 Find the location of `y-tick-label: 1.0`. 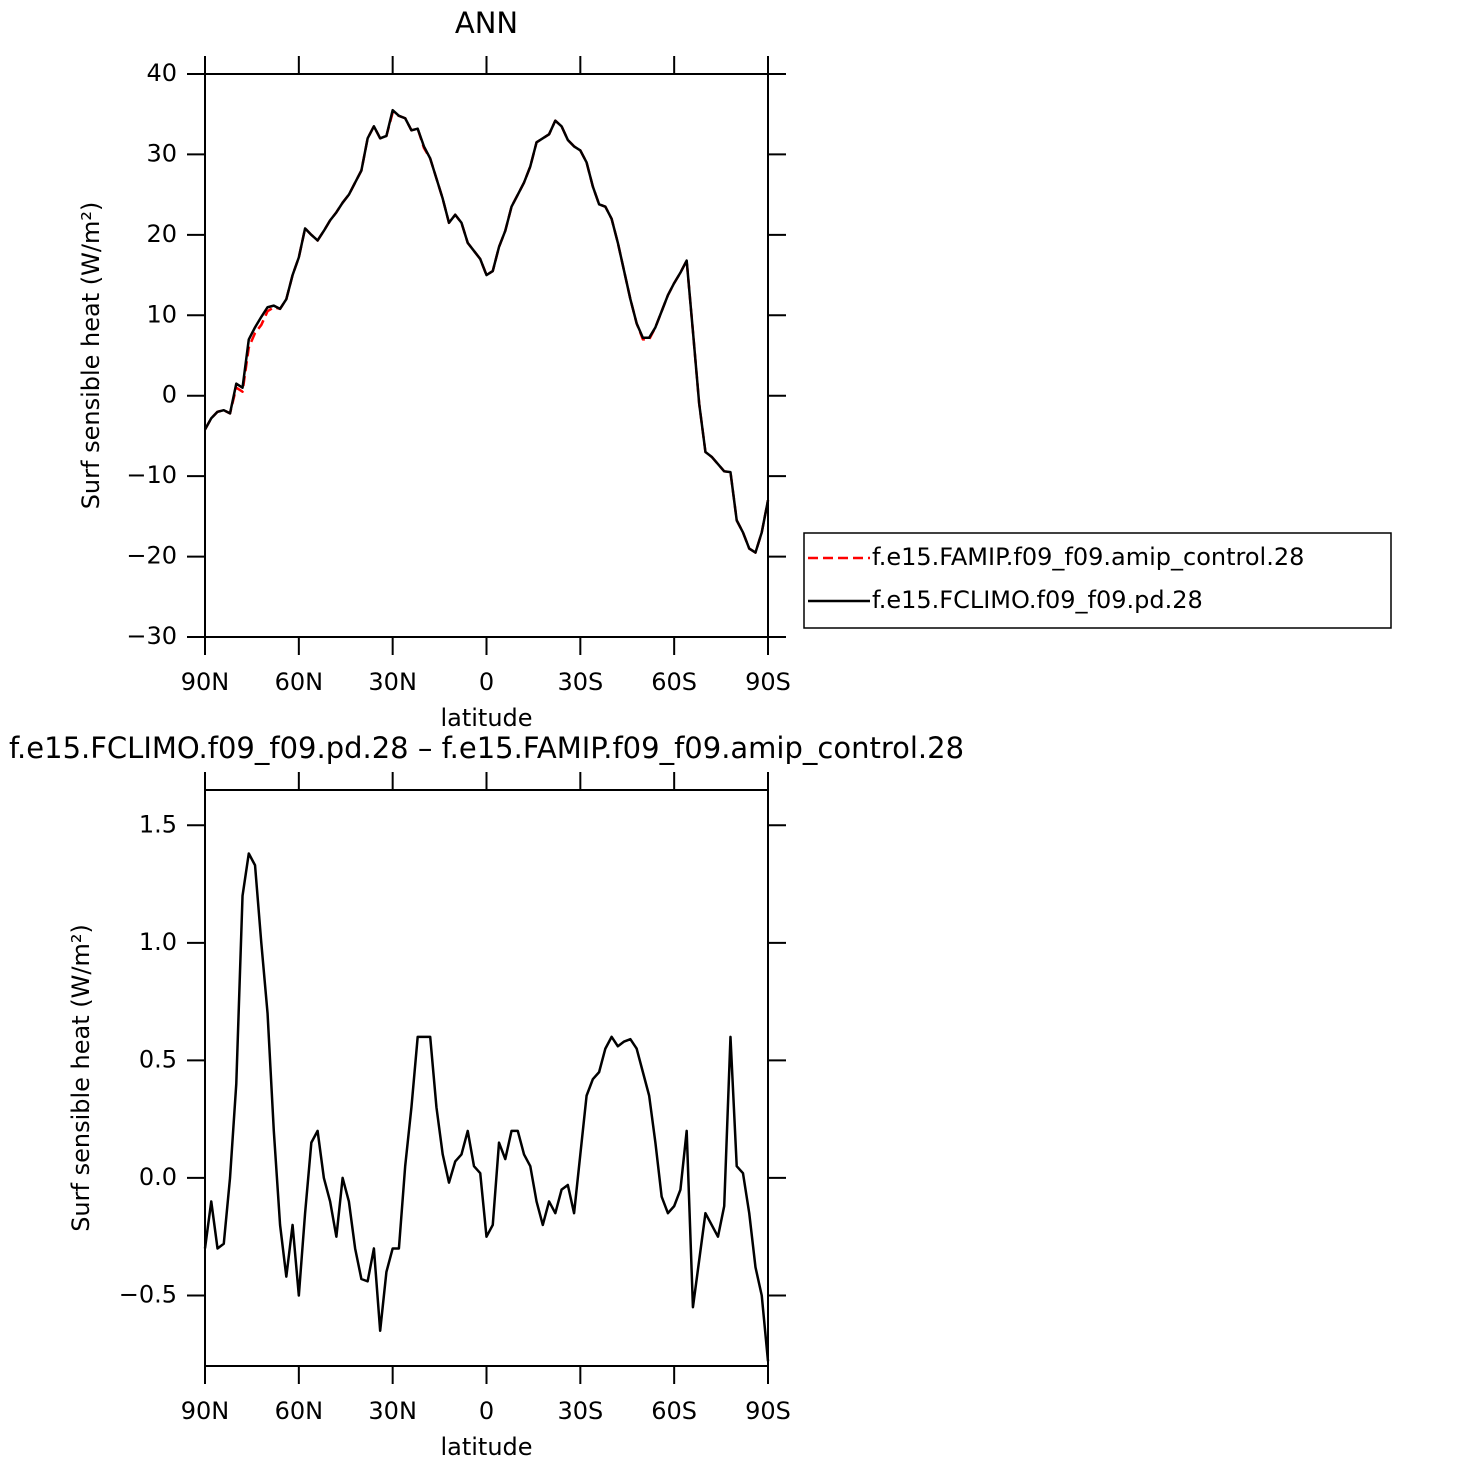

y-tick-label: 1.0 is located at coordinates (158, 942).